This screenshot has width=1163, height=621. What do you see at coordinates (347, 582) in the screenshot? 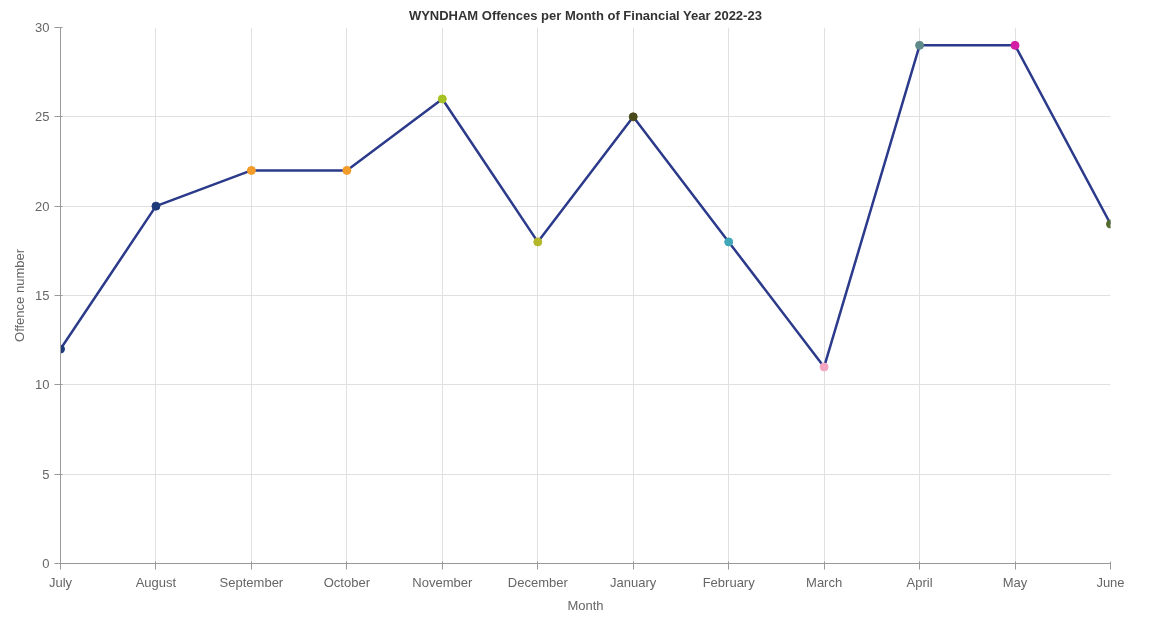
I see `x-tick-label: October` at bounding box center [347, 582].